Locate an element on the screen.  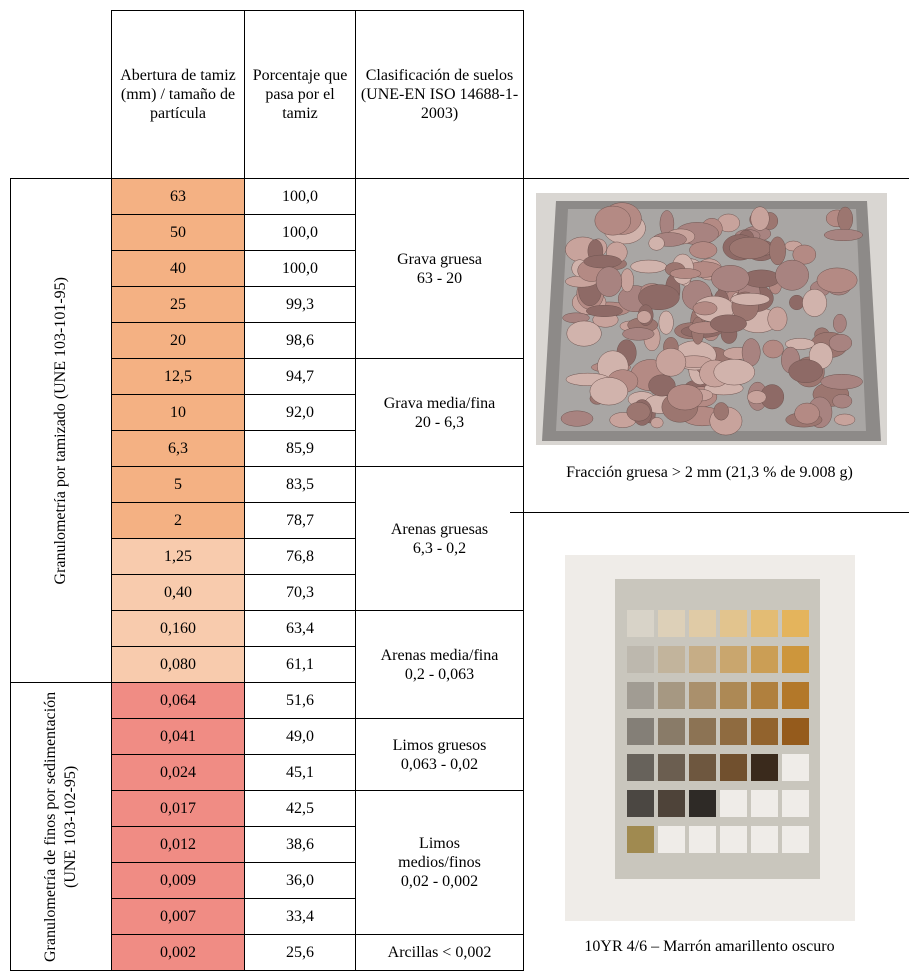
size-cell: 10 is located at coordinates (178, 412).